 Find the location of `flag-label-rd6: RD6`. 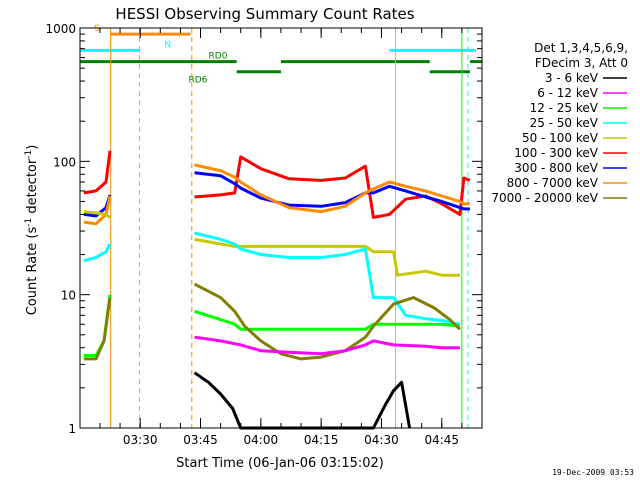

flag-label-rd6: RD6 is located at coordinates (197, 81).